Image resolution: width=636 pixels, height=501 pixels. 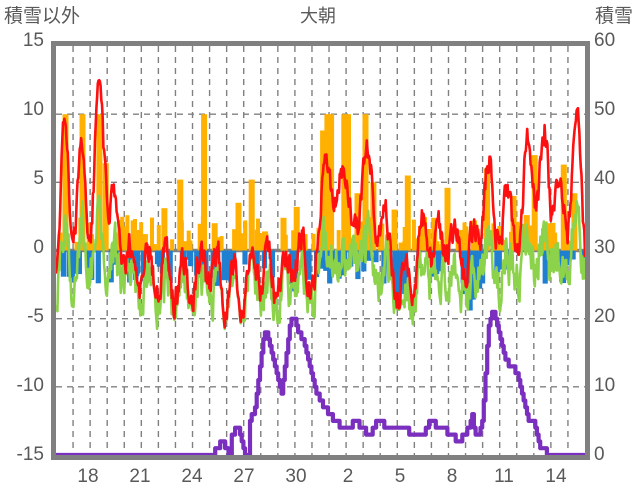 I want to click on y-tick-right-4: 20, so click(x=605, y=316).